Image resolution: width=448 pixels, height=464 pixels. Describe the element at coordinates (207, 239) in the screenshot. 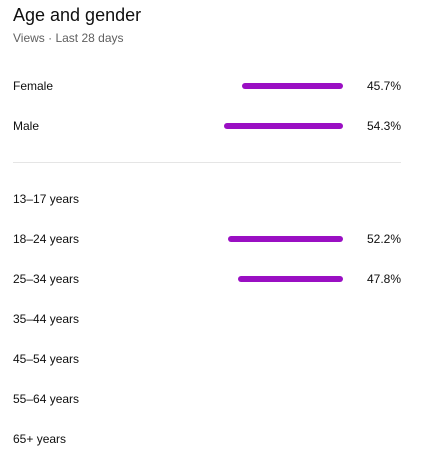

I see `age-row-18-24: 18–24 years 52.2%` at that location.